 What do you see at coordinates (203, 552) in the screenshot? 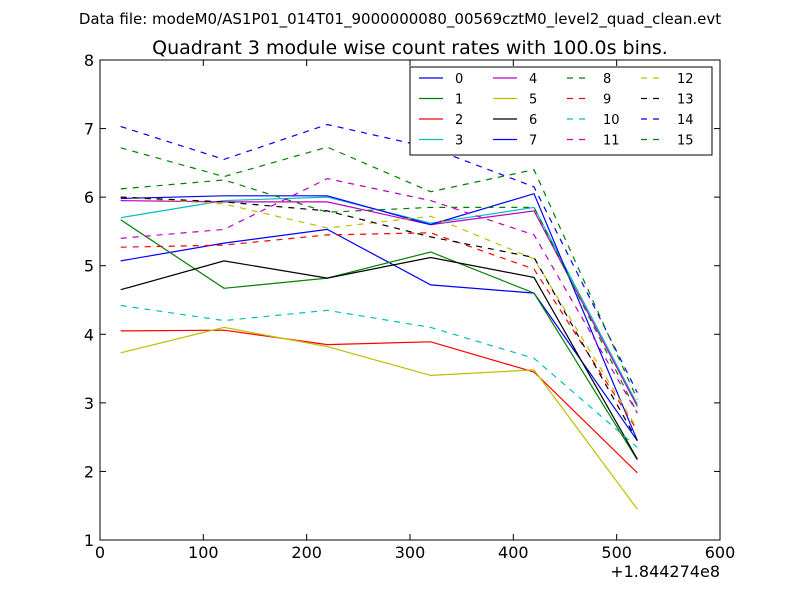
I see `x-tick-label: 100` at bounding box center [203, 552].